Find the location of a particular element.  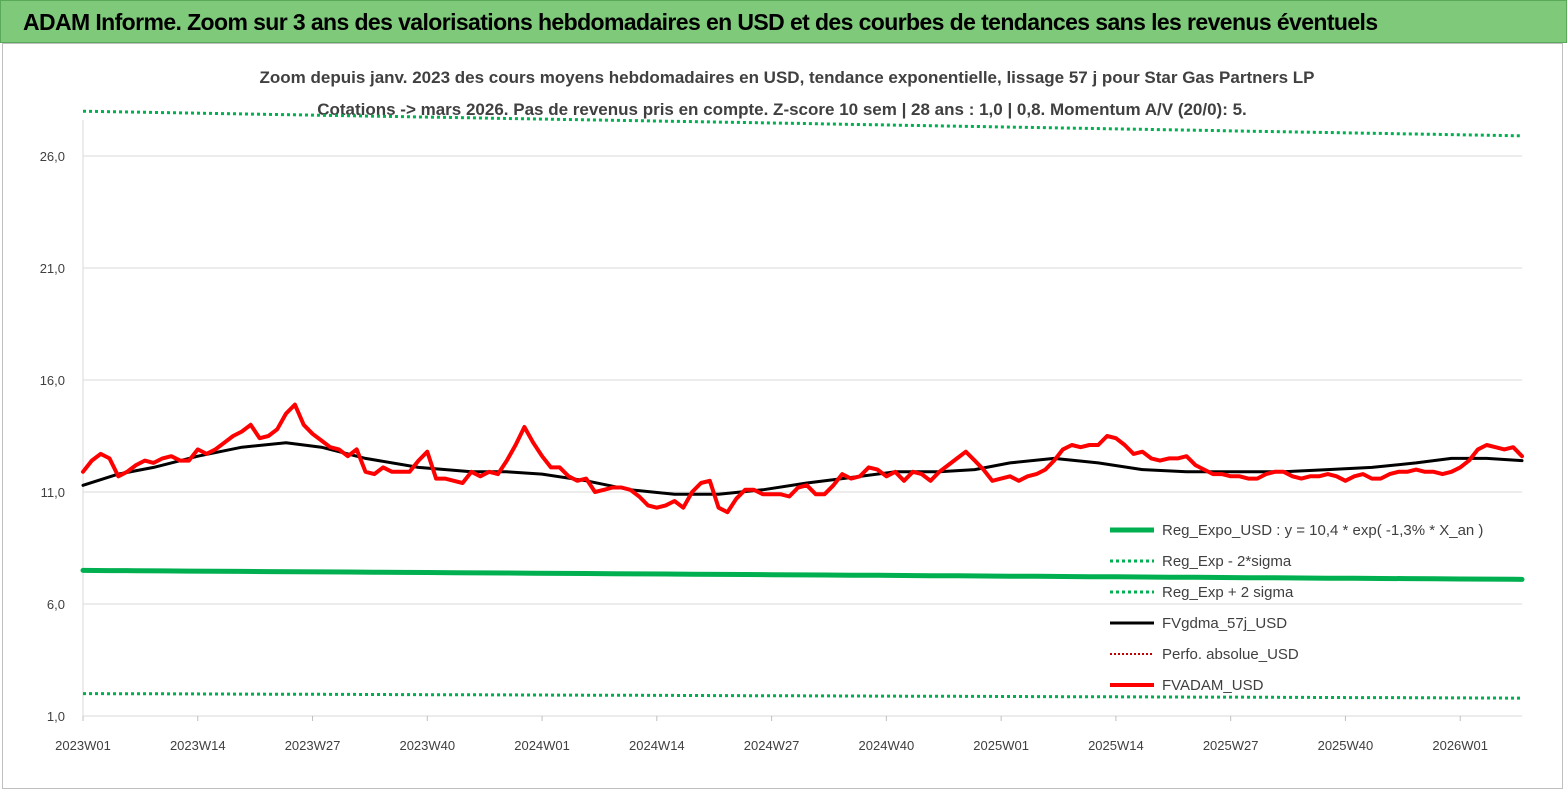

y-tick-label: 16,0 is located at coordinates (52, 380).